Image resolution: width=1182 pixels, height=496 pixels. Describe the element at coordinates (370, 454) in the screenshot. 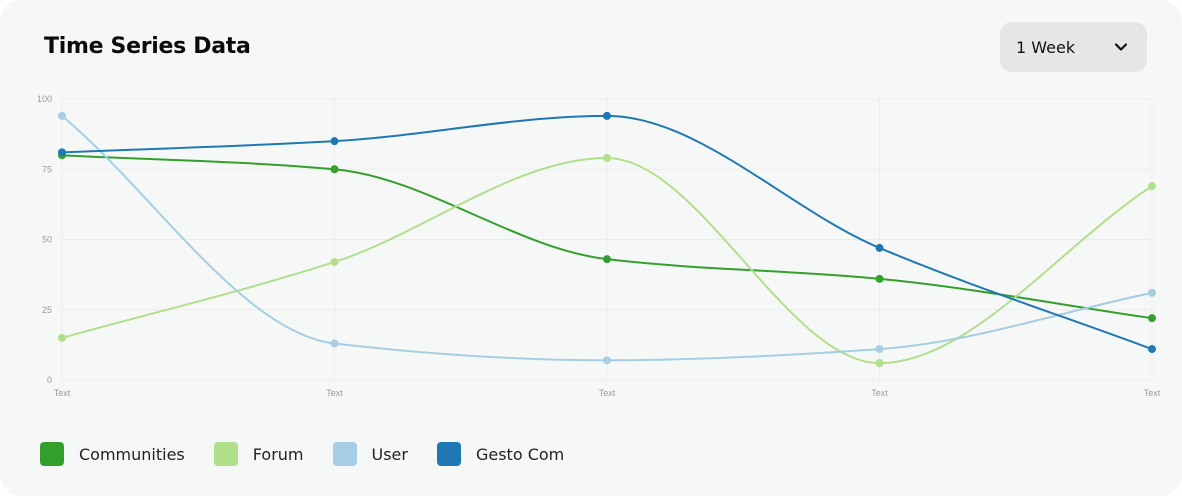

I see `legend-item-user: User` at that location.